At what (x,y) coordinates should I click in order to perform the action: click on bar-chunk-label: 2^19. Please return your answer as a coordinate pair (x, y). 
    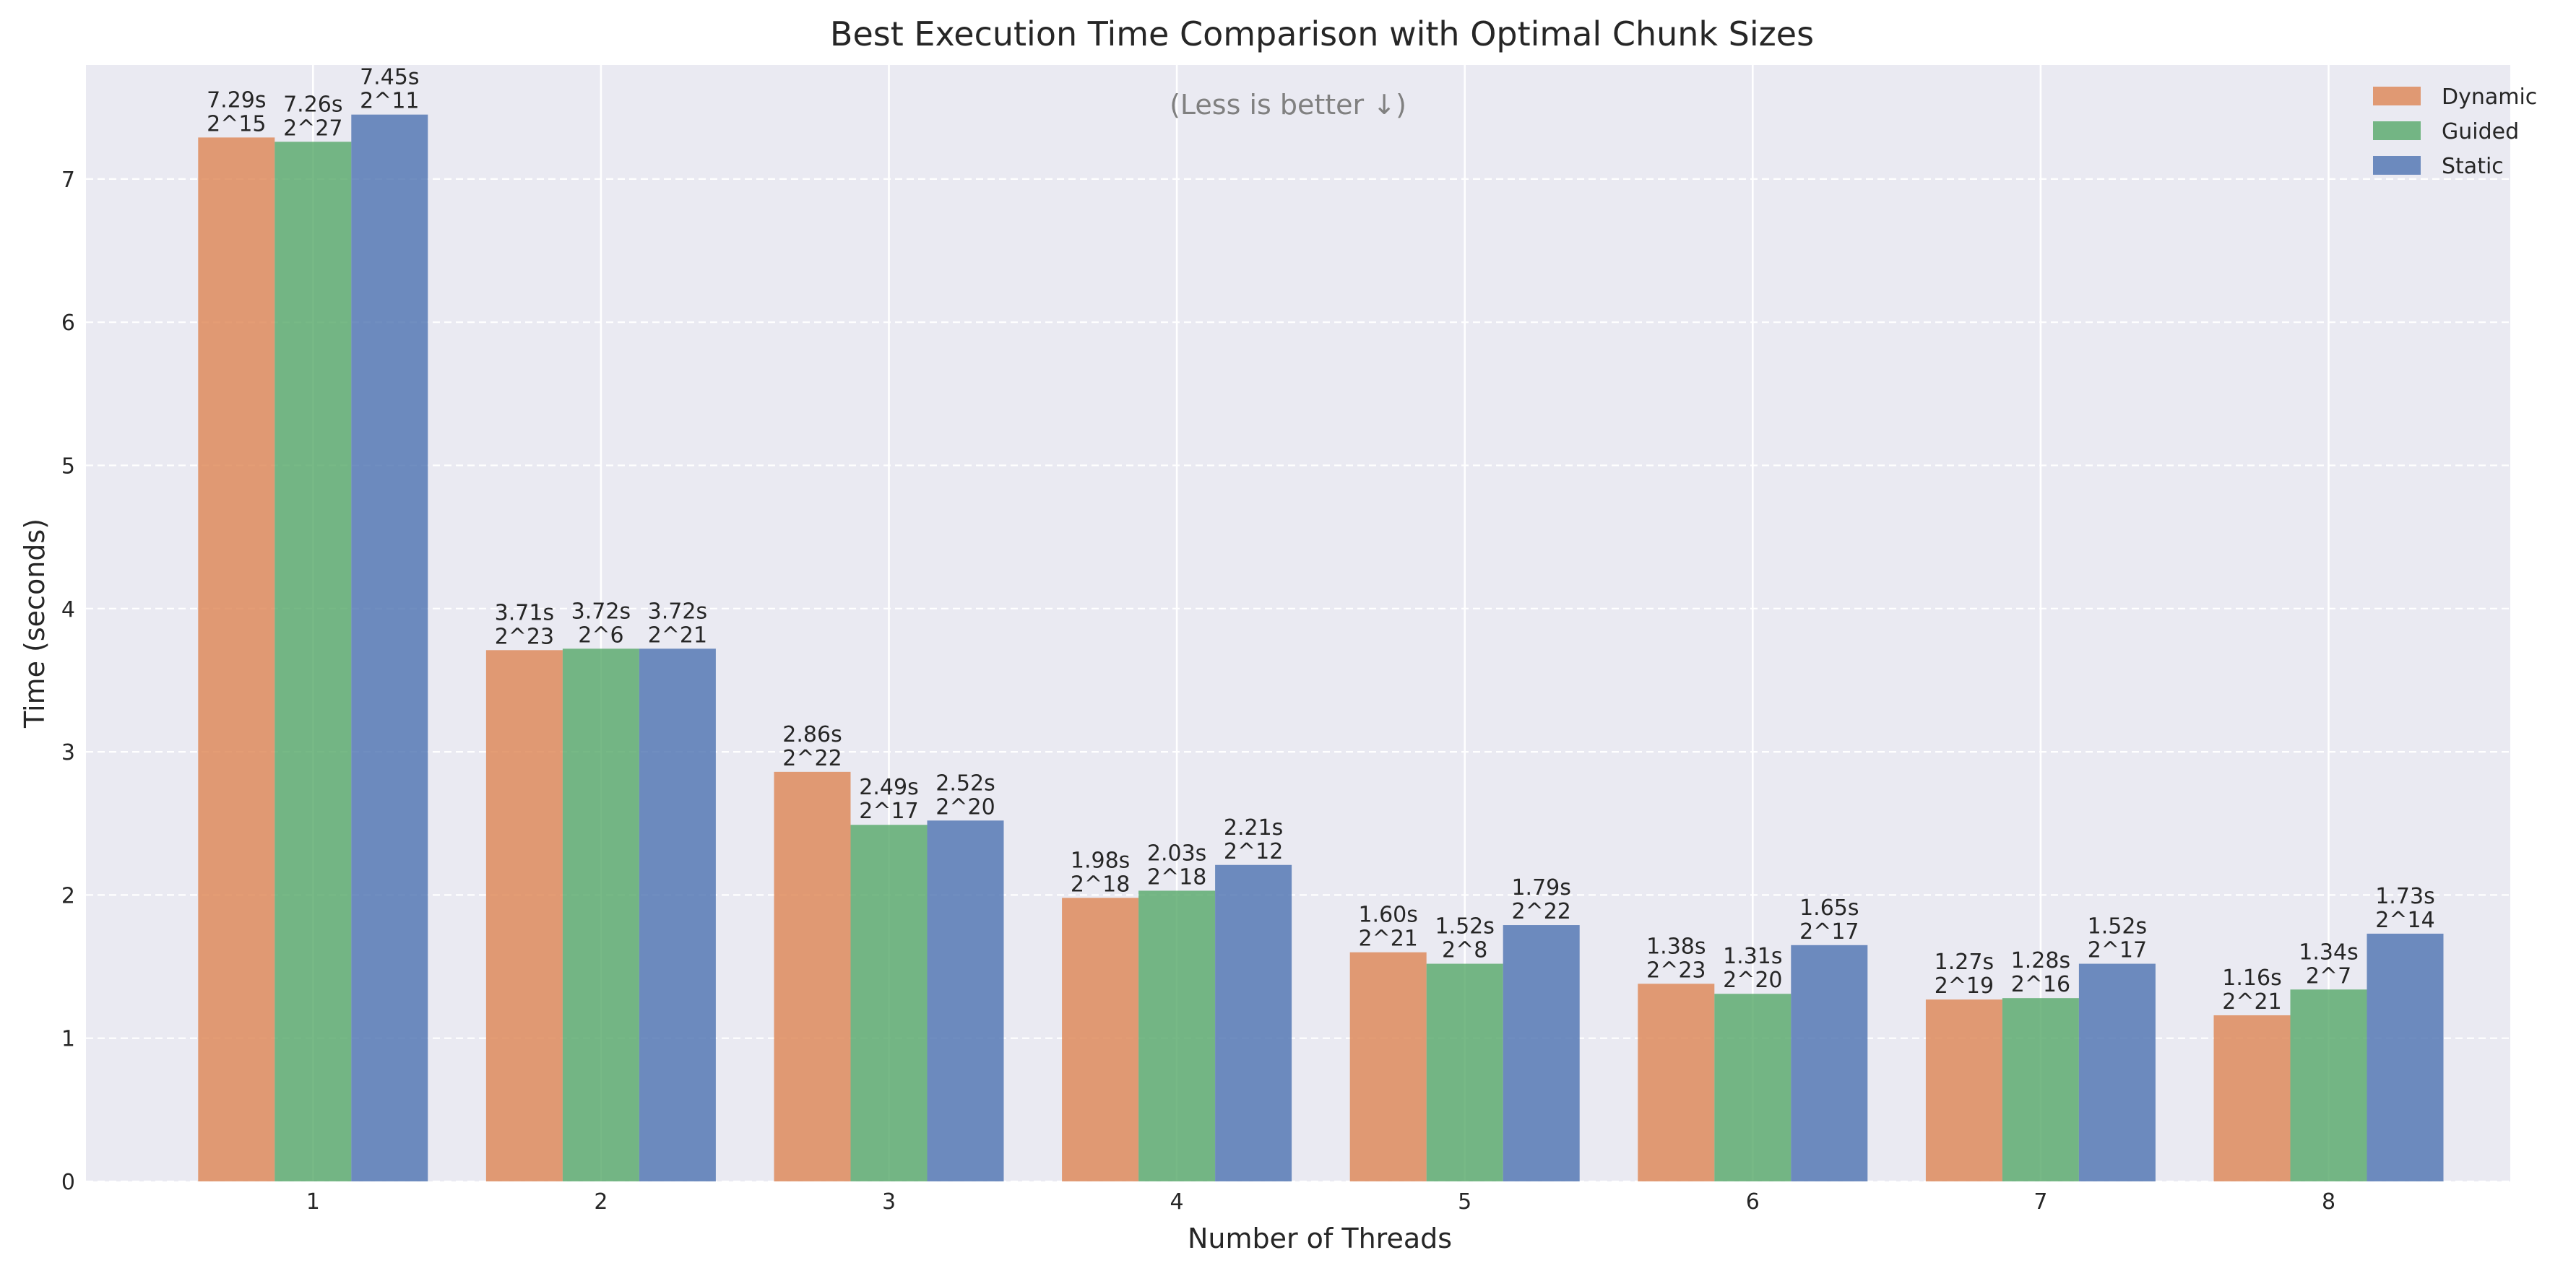
    Looking at the image, I should click on (1965, 986).